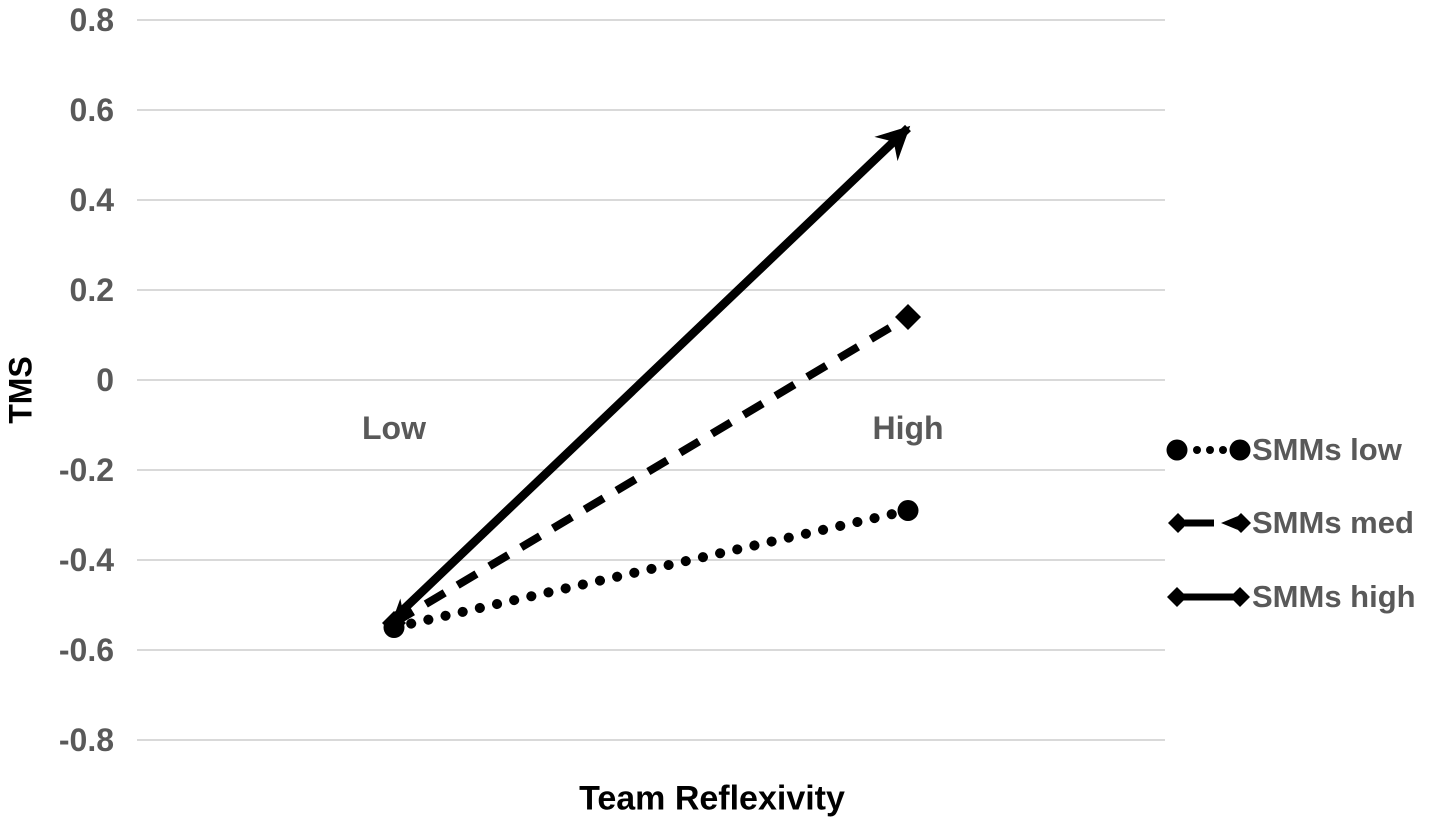 Image resolution: width=1429 pixels, height=827 pixels. What do you see at coordinates (1333, 522) in the screenshot?
I see `legend-label: SMMs med` at bounding box center [1333, 522].